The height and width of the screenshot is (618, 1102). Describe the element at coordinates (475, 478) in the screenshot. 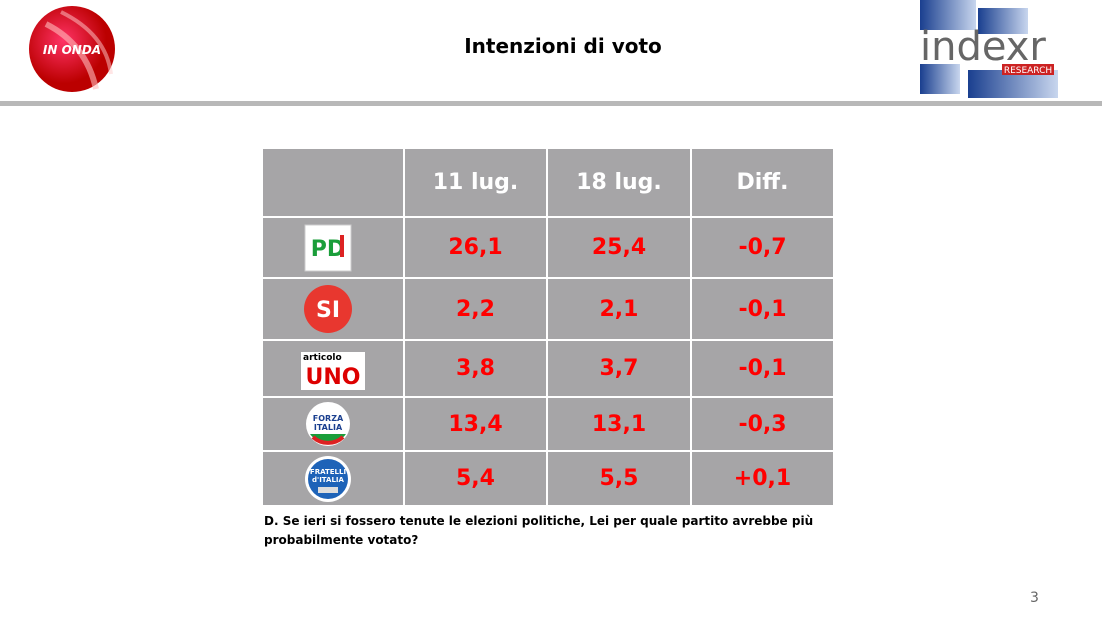

I see `value-cell: 5,4` at that location.